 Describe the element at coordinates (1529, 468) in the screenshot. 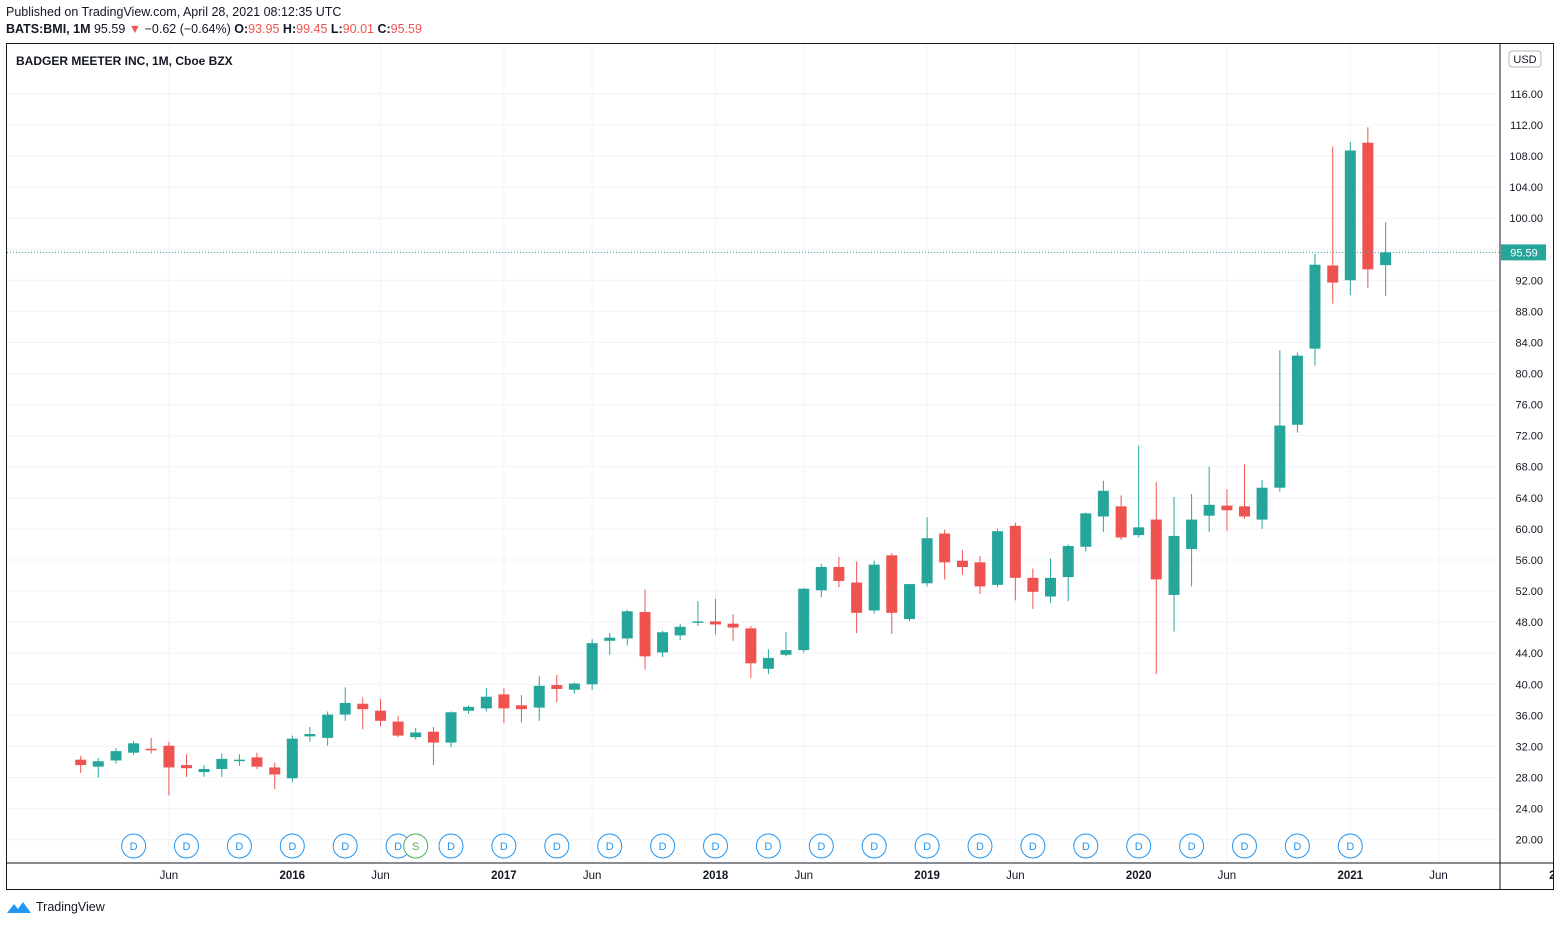

I see `y-tick-label: 68.00` at that location.